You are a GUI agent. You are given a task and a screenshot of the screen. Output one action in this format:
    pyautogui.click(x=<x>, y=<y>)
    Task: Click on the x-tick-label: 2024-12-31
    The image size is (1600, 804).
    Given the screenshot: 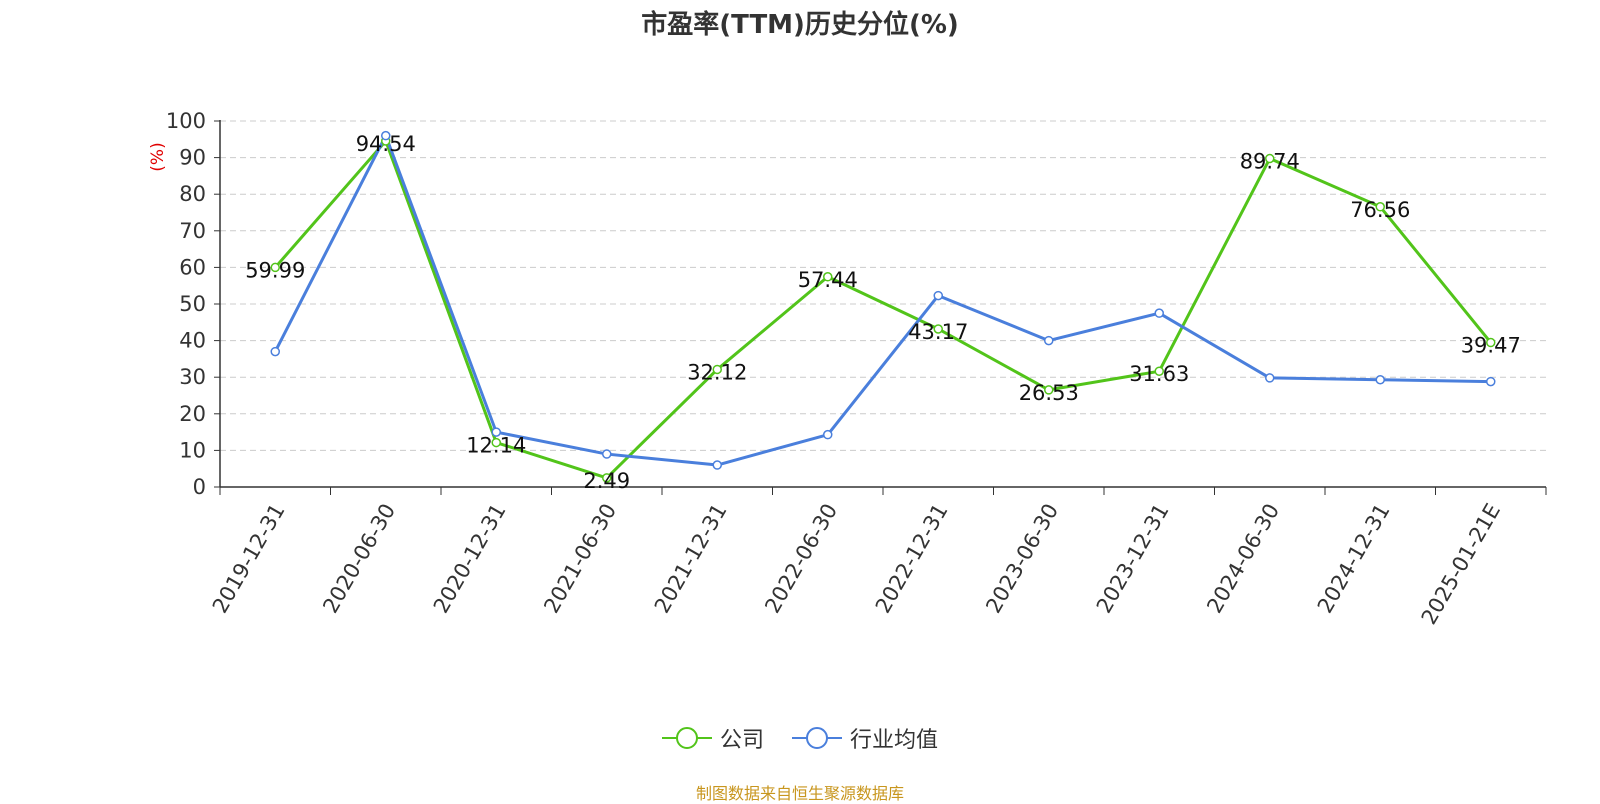 What is the action you would take?
    pyautogui.click(x=1354, y=559)
    